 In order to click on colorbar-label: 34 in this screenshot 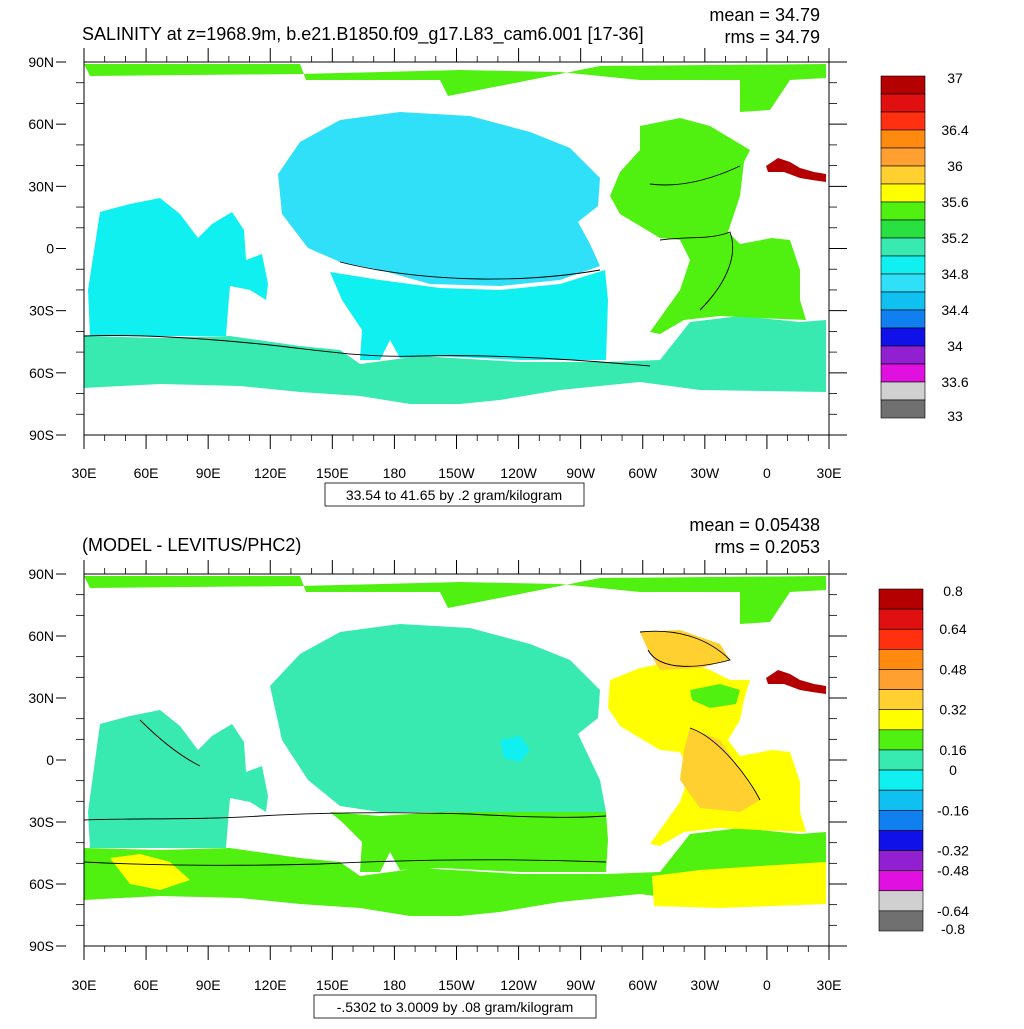, I will do `click(955, 346)`.